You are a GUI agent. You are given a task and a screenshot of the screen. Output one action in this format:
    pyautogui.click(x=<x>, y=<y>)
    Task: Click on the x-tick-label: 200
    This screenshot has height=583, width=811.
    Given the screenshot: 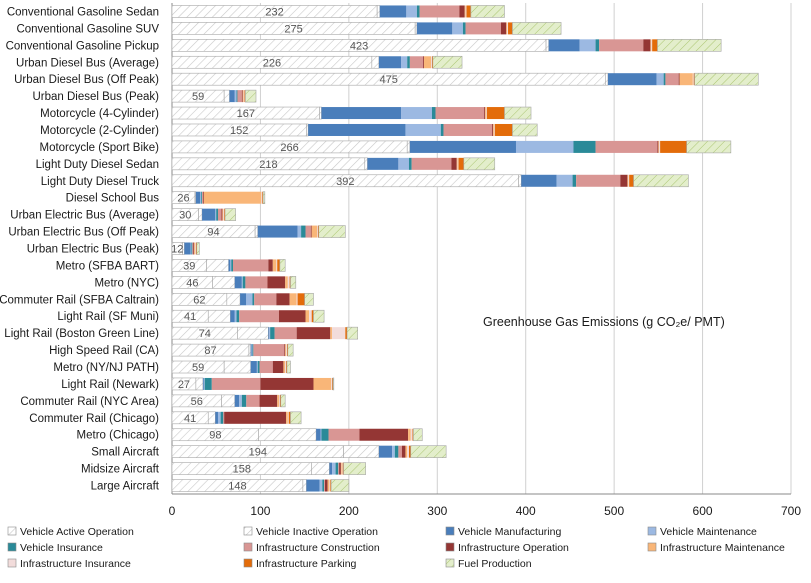 What is the action you would take?
    pyautogui.click(x=349, y=511)
    